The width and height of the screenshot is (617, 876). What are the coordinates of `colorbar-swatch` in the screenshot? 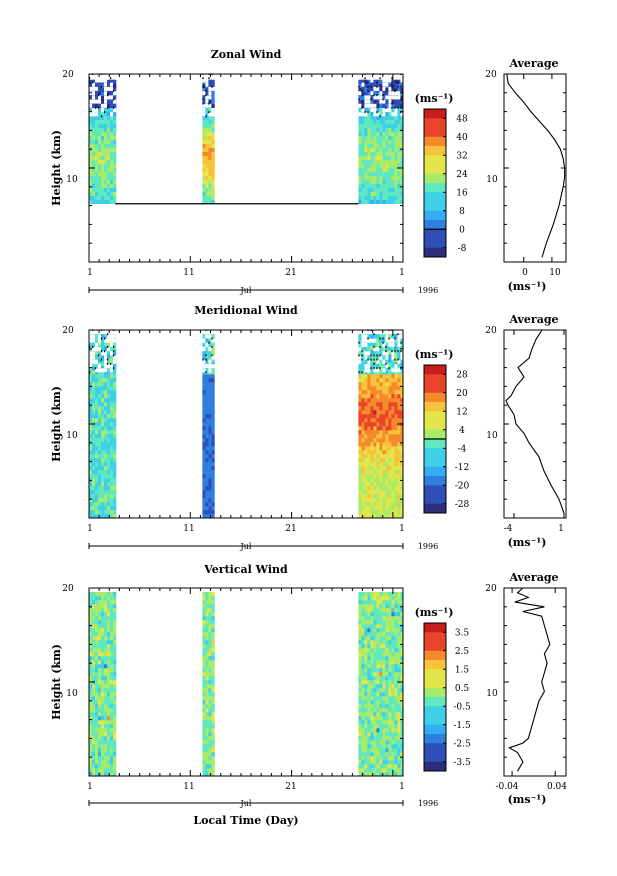 It's located at (435, 729).